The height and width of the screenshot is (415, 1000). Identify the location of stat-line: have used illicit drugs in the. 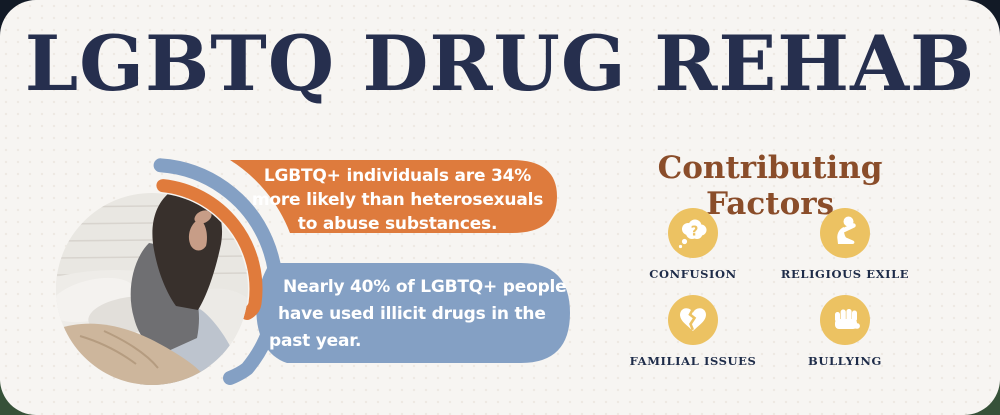
(412, 314).